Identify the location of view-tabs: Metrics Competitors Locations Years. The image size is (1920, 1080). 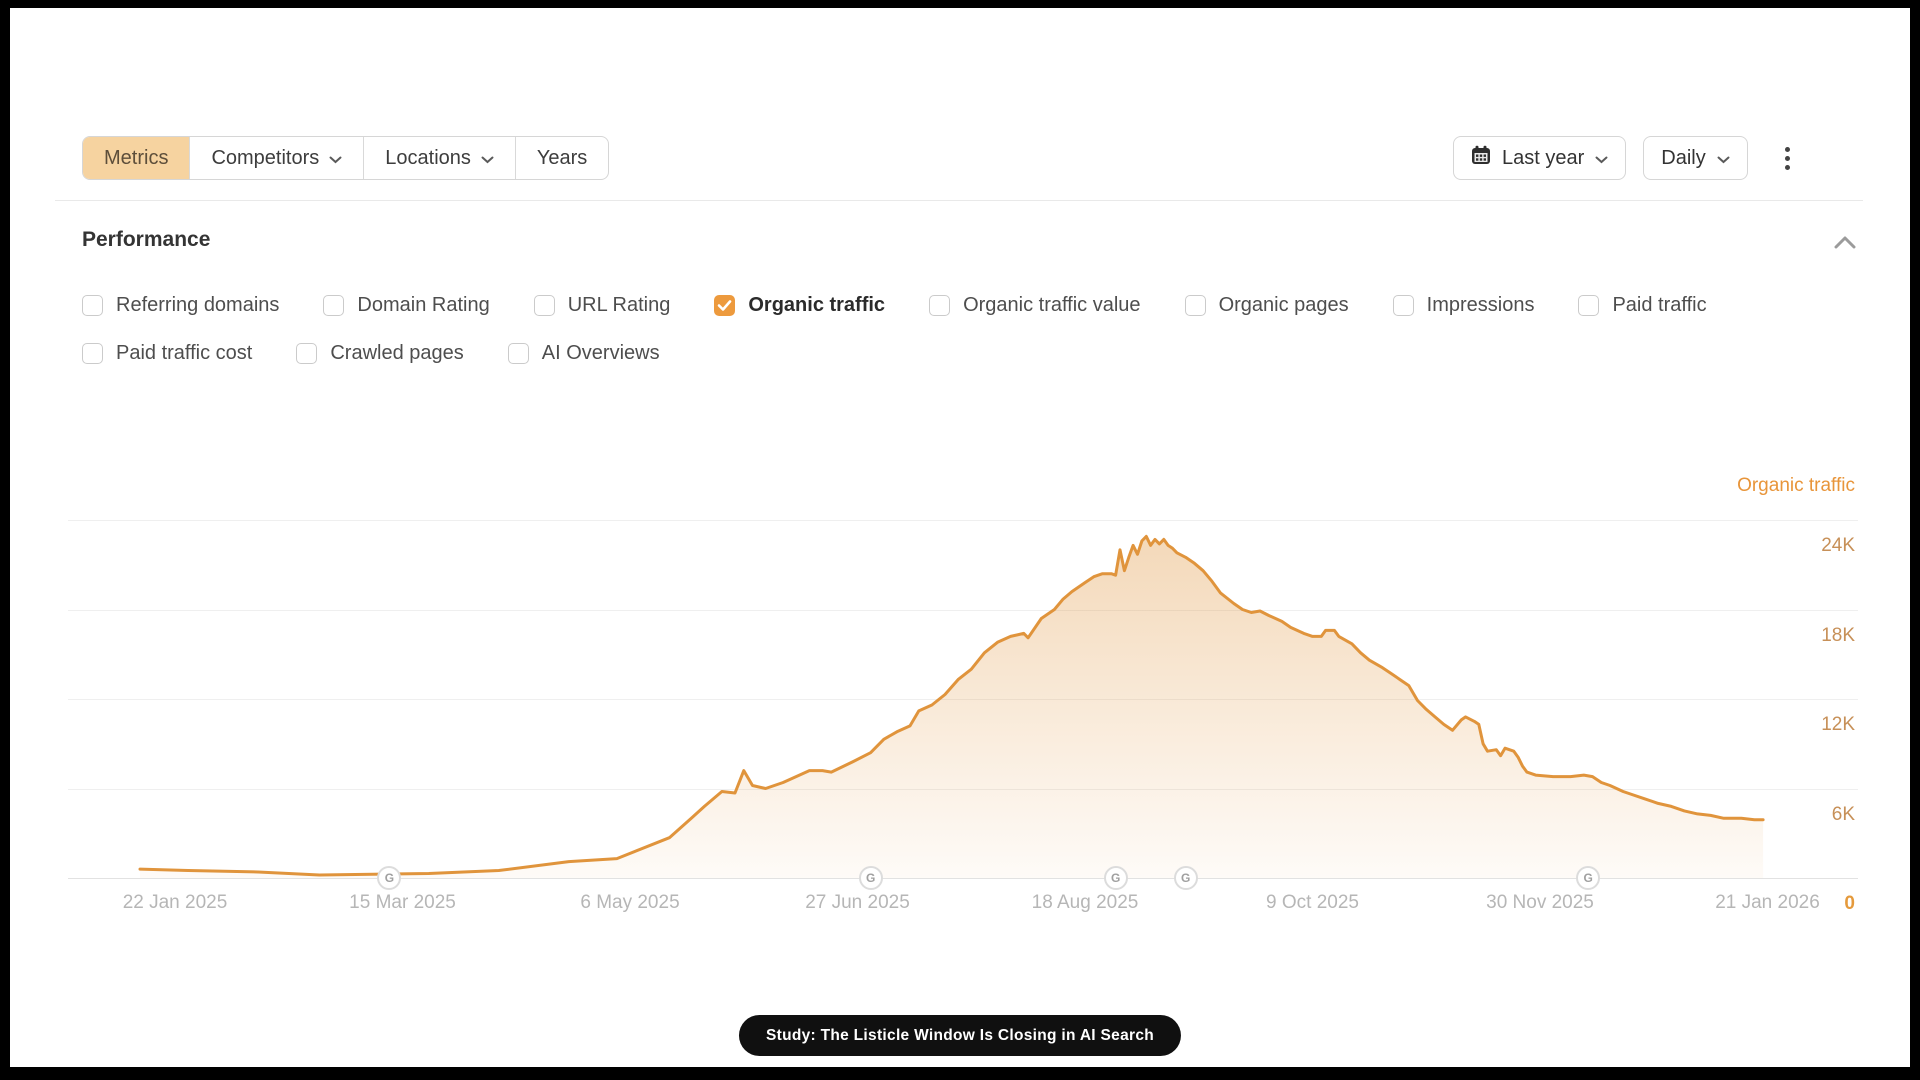
(346, 158).